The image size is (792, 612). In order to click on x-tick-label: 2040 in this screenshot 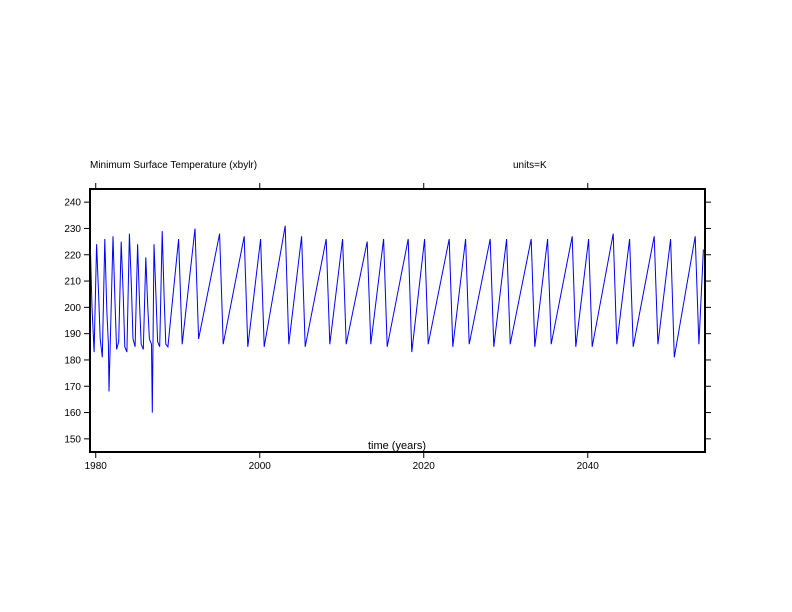, I will do `click(588, 466)`.